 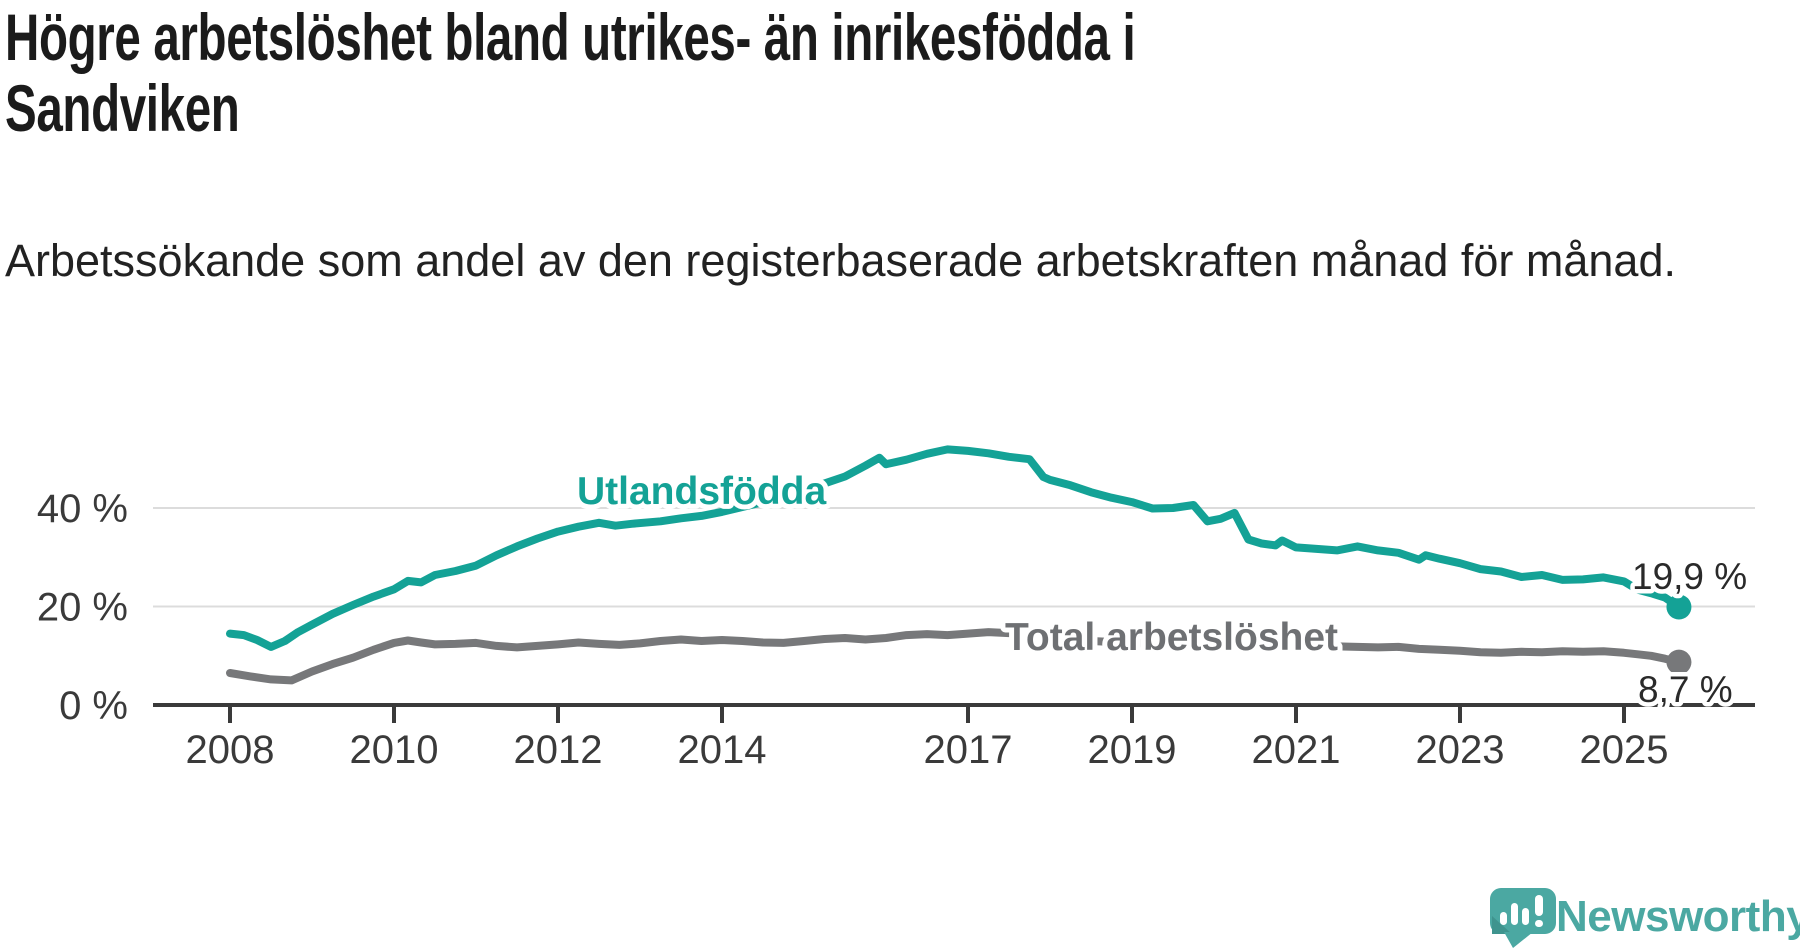 I want to click on y-tick-label-40: 40 %, so click(x=82, y=509).